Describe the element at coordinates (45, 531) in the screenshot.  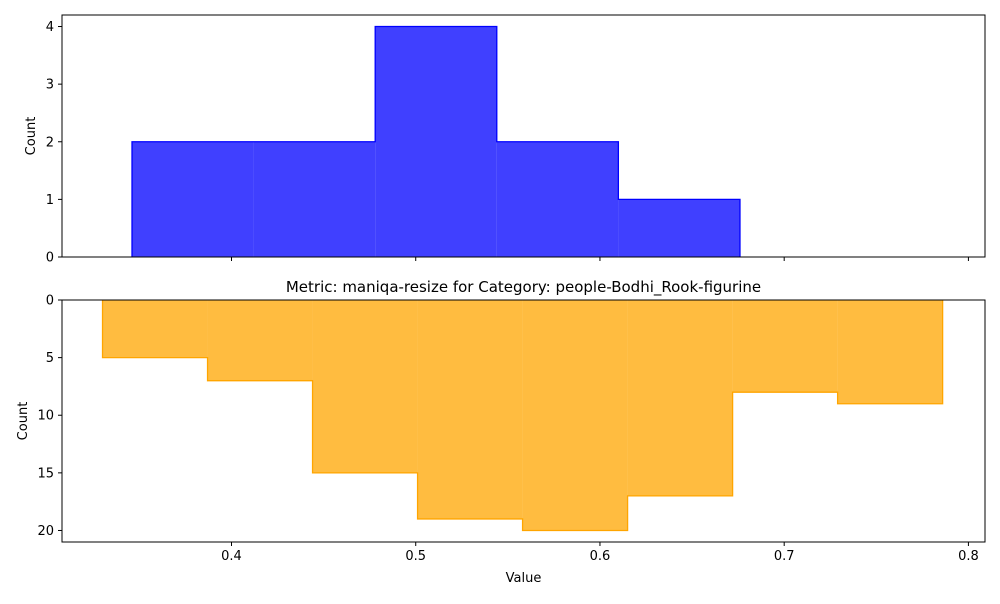
I see `y-tick-label: 20` at that location.